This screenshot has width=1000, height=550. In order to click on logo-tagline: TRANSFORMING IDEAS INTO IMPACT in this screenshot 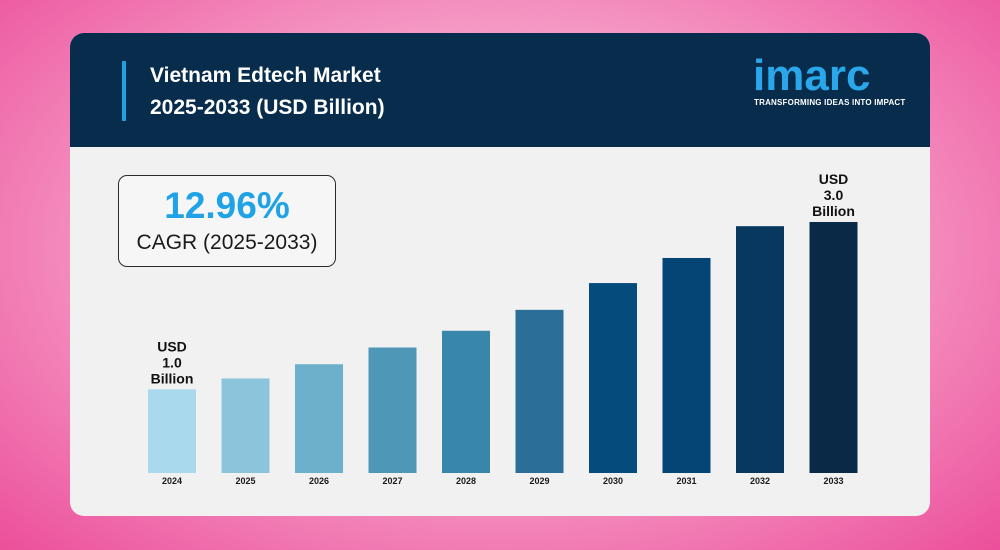, I will do `click(830, 102)`.